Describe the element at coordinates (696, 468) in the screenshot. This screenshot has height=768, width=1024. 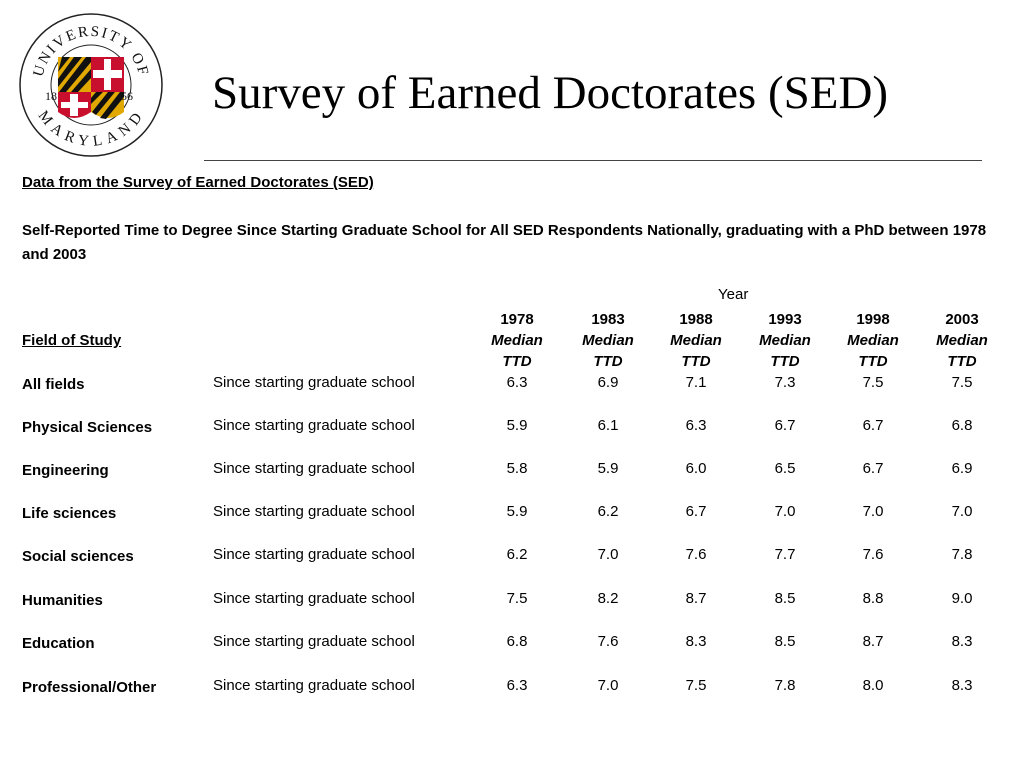
I see `row-value: 6.0` at that location.